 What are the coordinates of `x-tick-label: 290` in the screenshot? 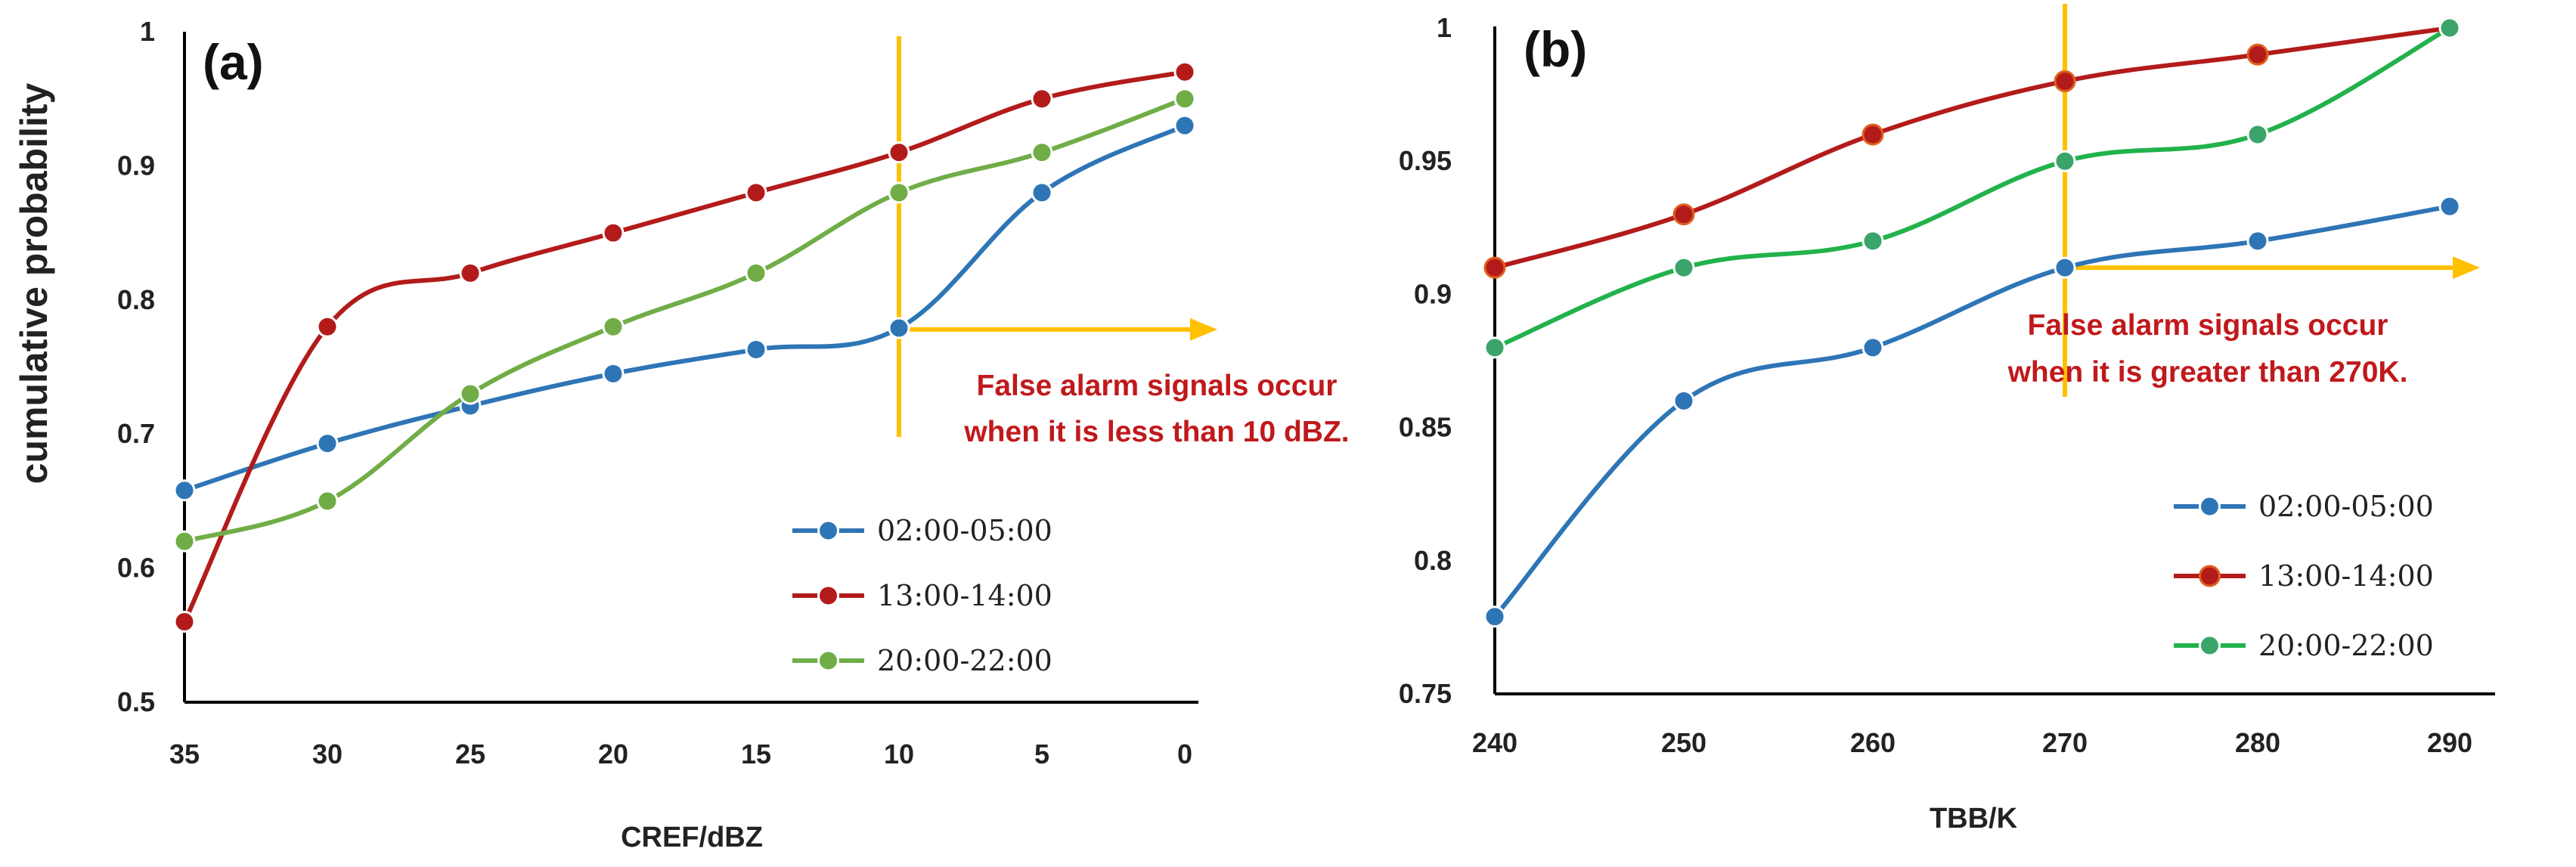 It's located at (2449, 742).